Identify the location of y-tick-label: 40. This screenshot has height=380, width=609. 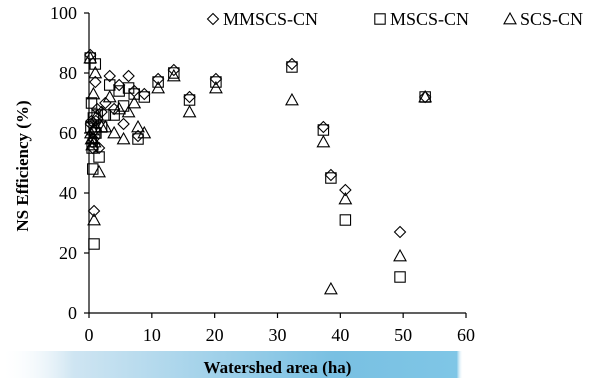
(68, 193).